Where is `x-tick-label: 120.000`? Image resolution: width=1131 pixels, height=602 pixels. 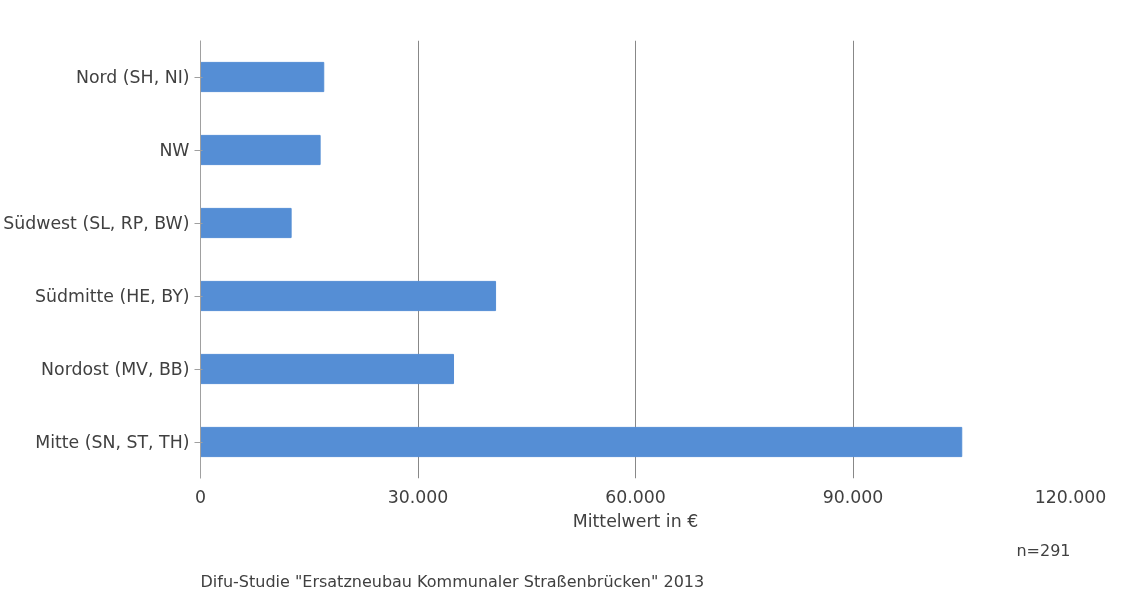 x-tick-label: 120.000 is located at coordinates (1070, 496).